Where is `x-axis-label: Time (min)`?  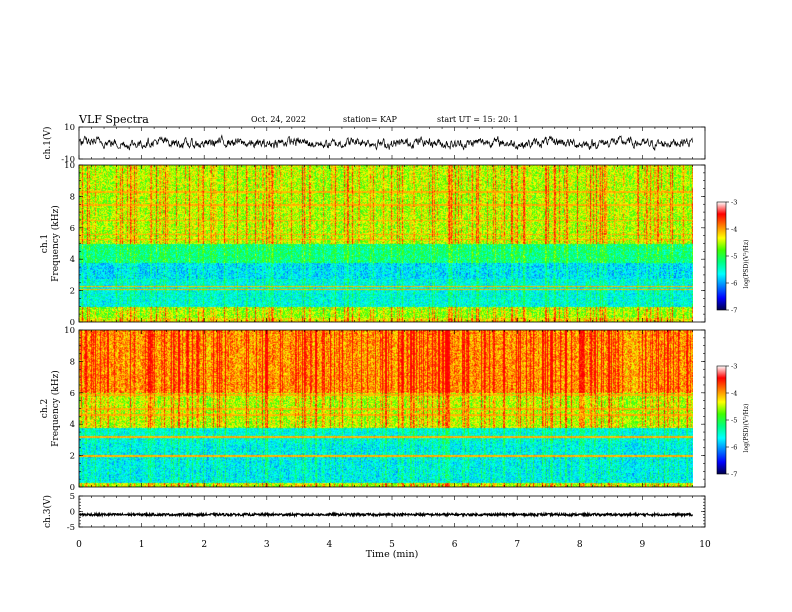
x-axis-label: Time (min) is located at coordinates (392, 554).